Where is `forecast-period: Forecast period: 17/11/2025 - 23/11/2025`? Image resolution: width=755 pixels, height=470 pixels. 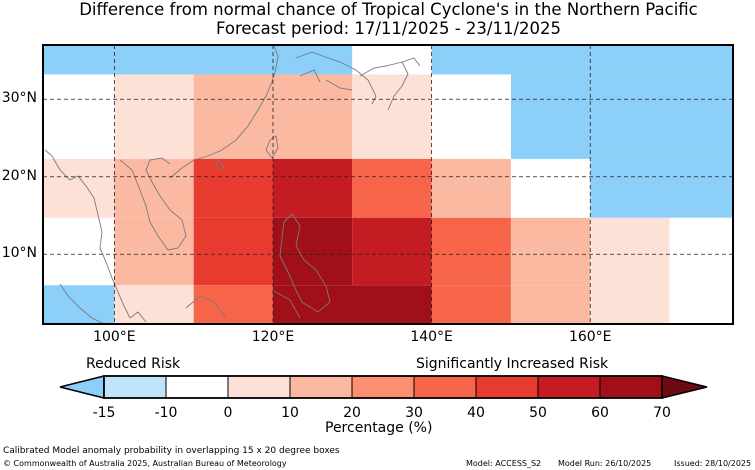
forecast-period: Forecast period: 17/11/2025 - 23/11/2025 is located at coordinates (388, 28).